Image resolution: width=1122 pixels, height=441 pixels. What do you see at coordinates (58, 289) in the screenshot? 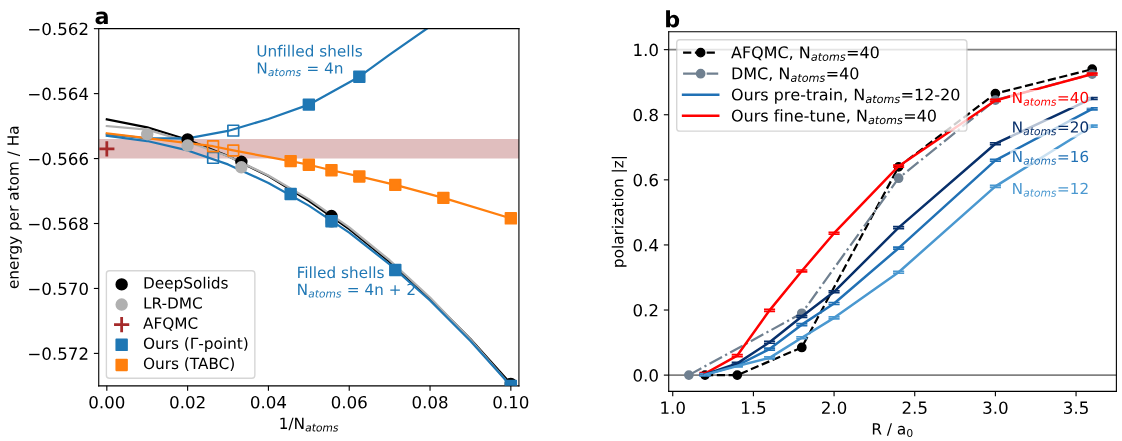
I see `y-tick-label: −0.570` at bounding box center [58, 289].